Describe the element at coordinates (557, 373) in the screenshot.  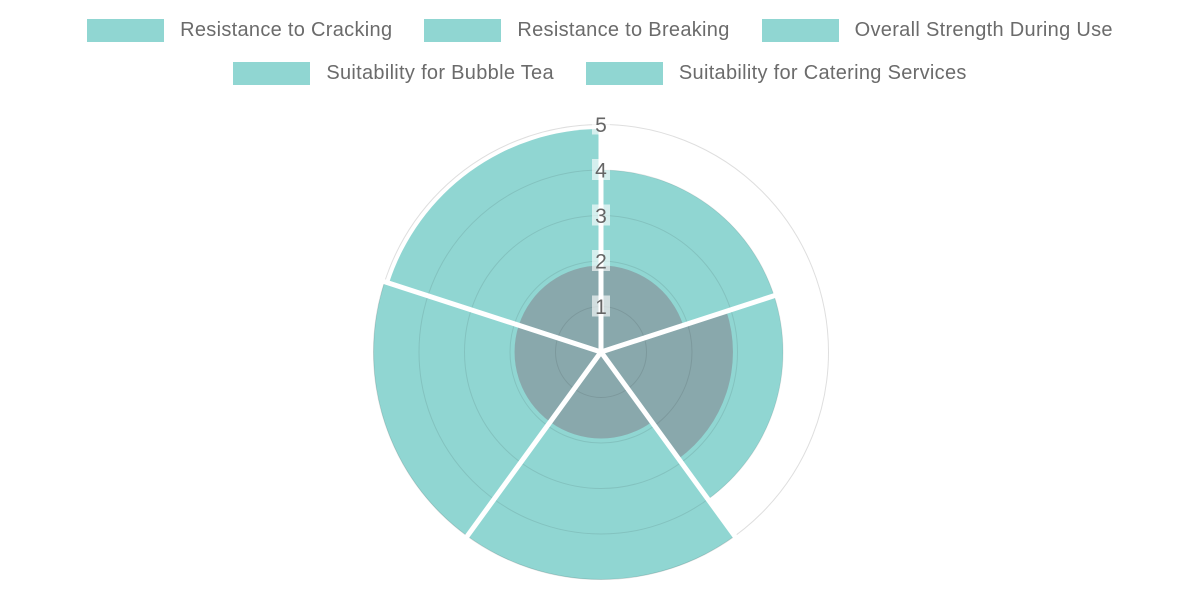
I see `wedge-overlay-rating-suitability-for-bubble-tea` at that location.